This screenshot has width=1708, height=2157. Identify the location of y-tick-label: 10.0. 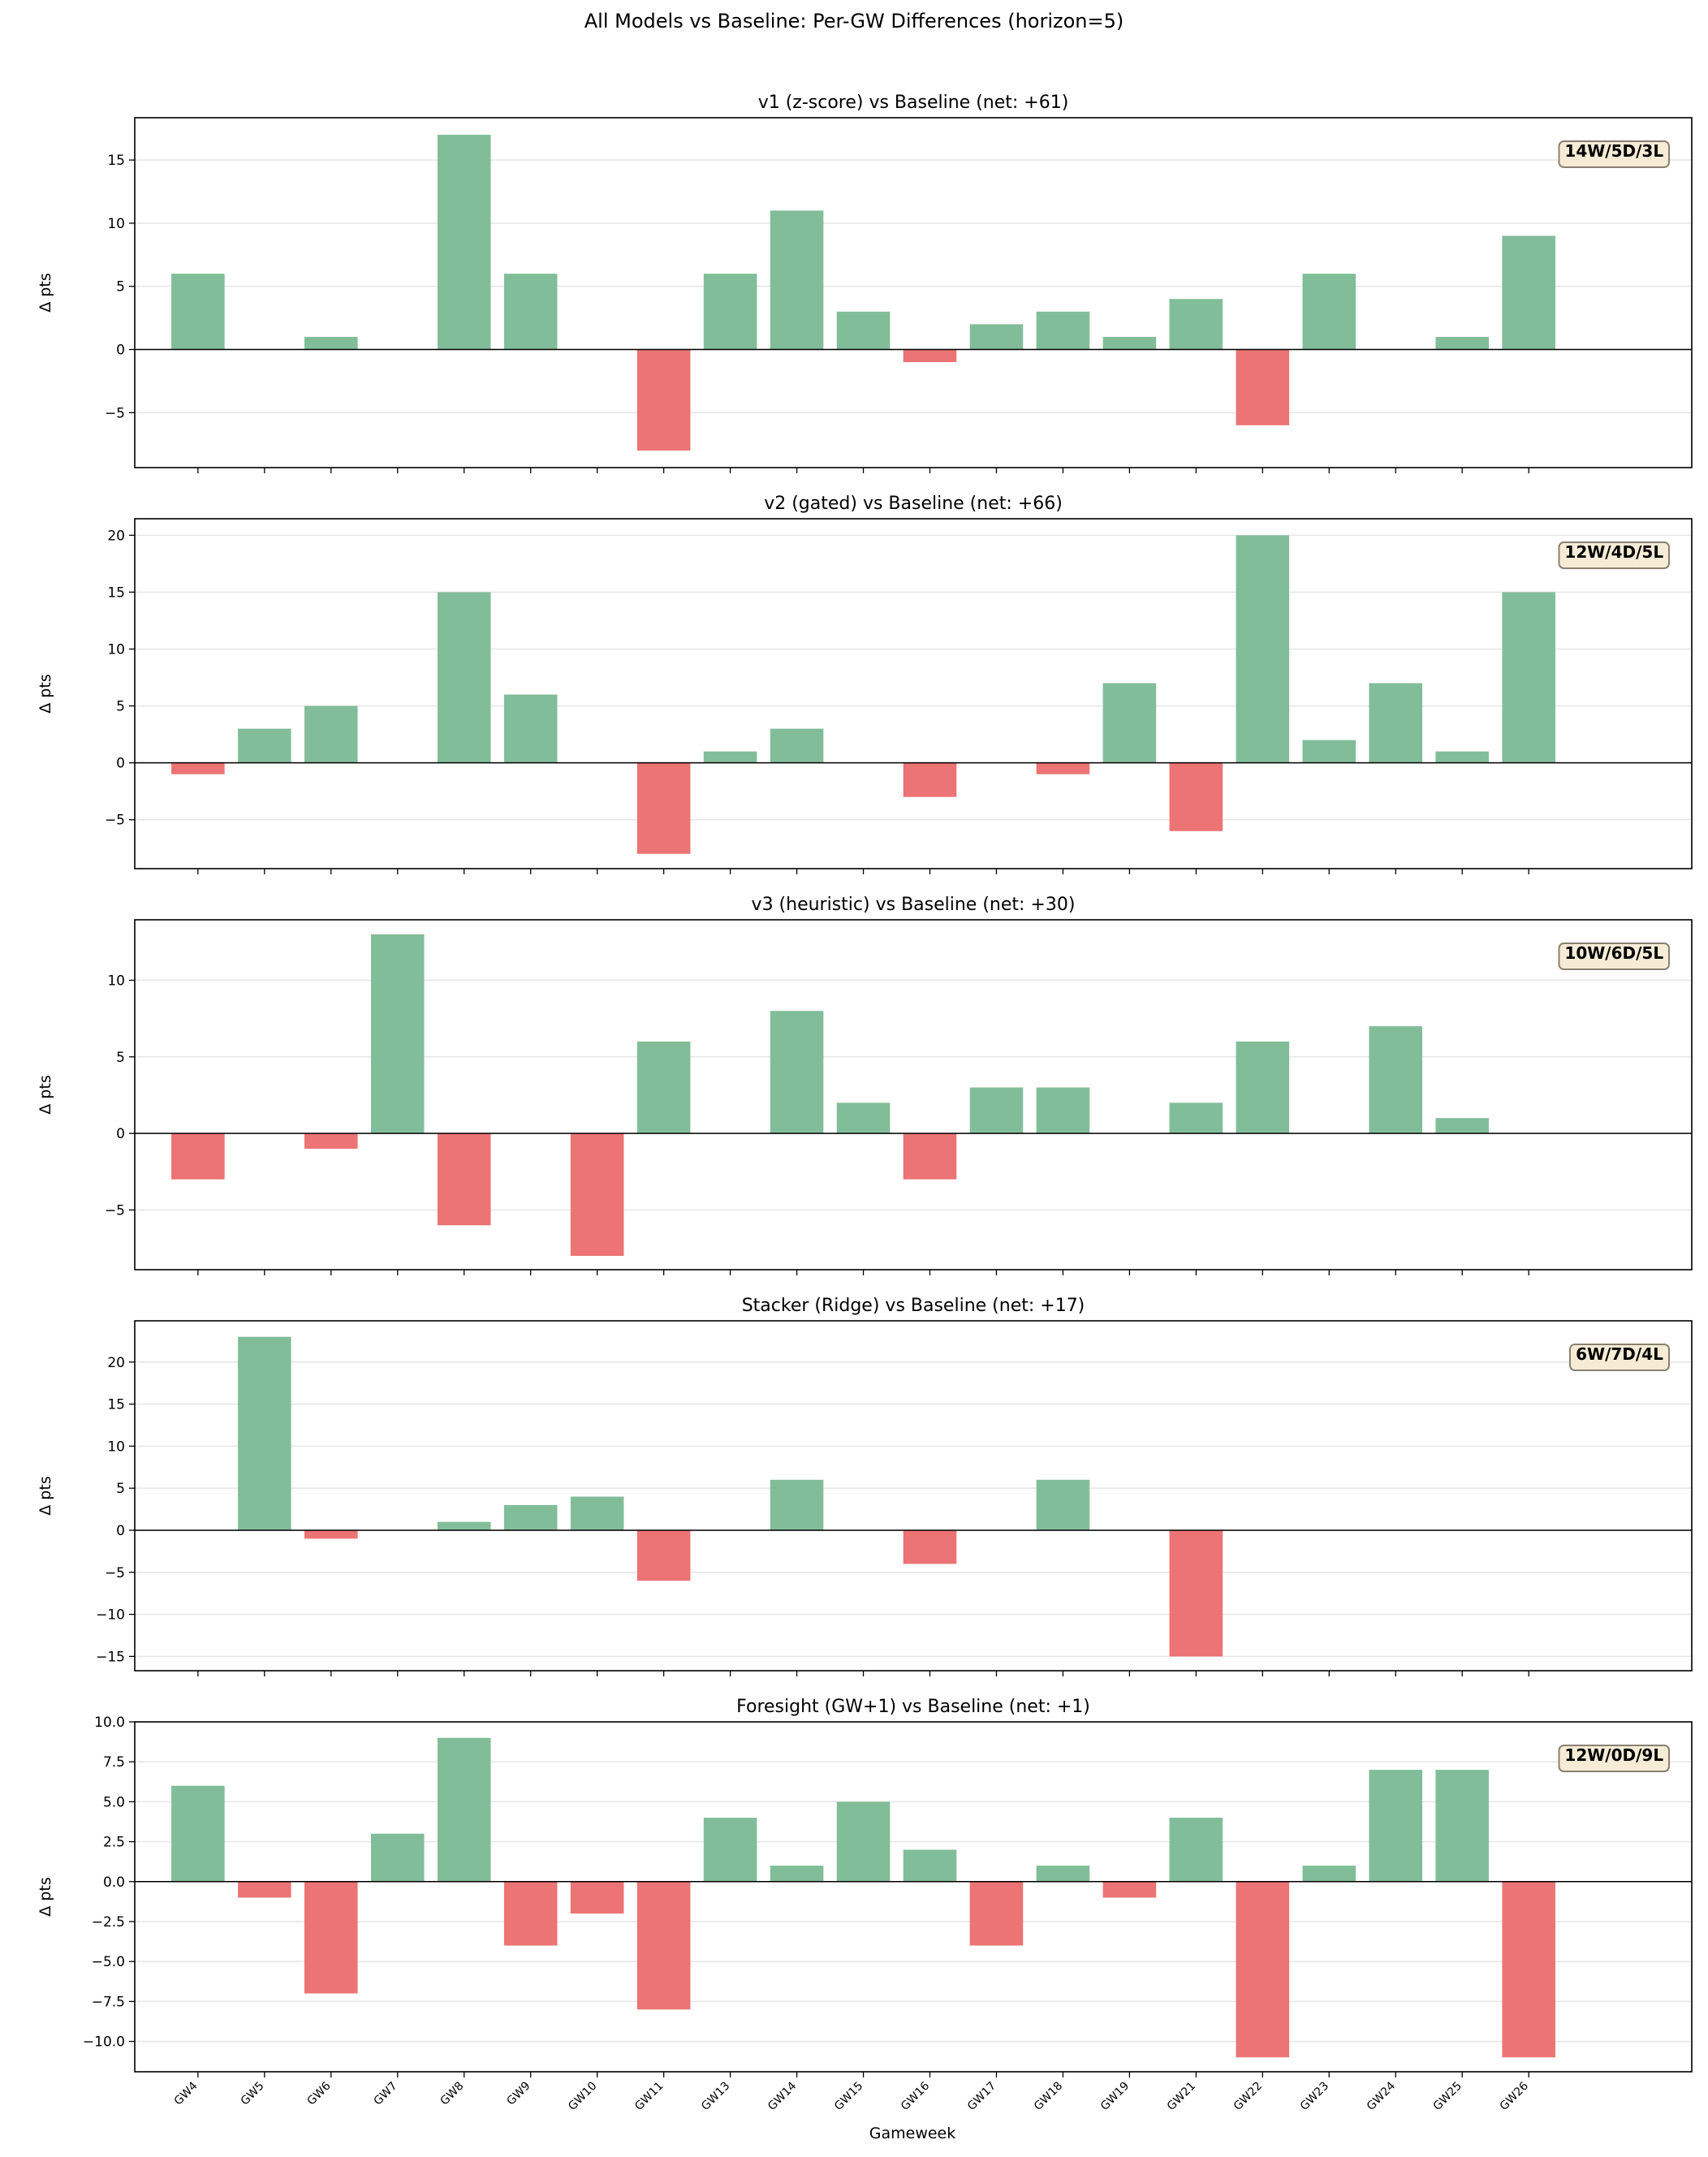
(110, 1723).